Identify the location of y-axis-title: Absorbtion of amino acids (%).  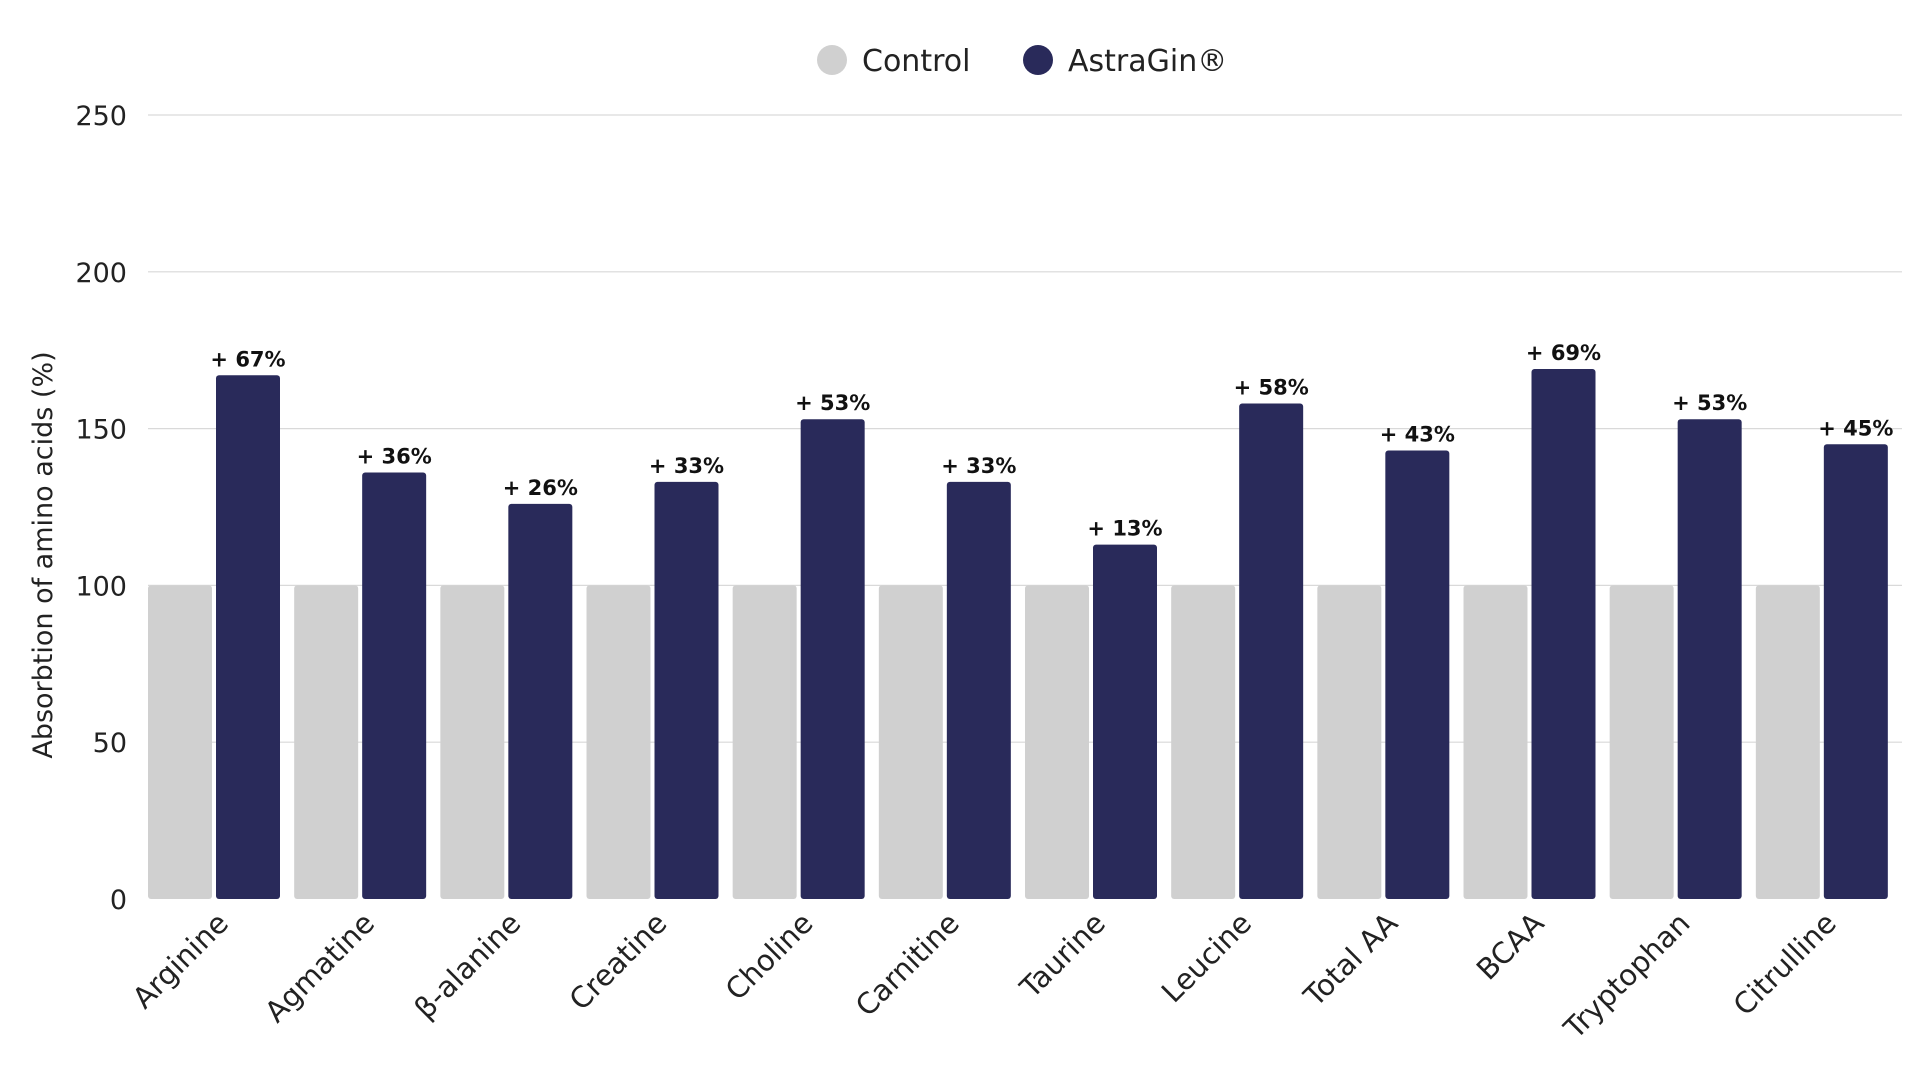
(43, 554).